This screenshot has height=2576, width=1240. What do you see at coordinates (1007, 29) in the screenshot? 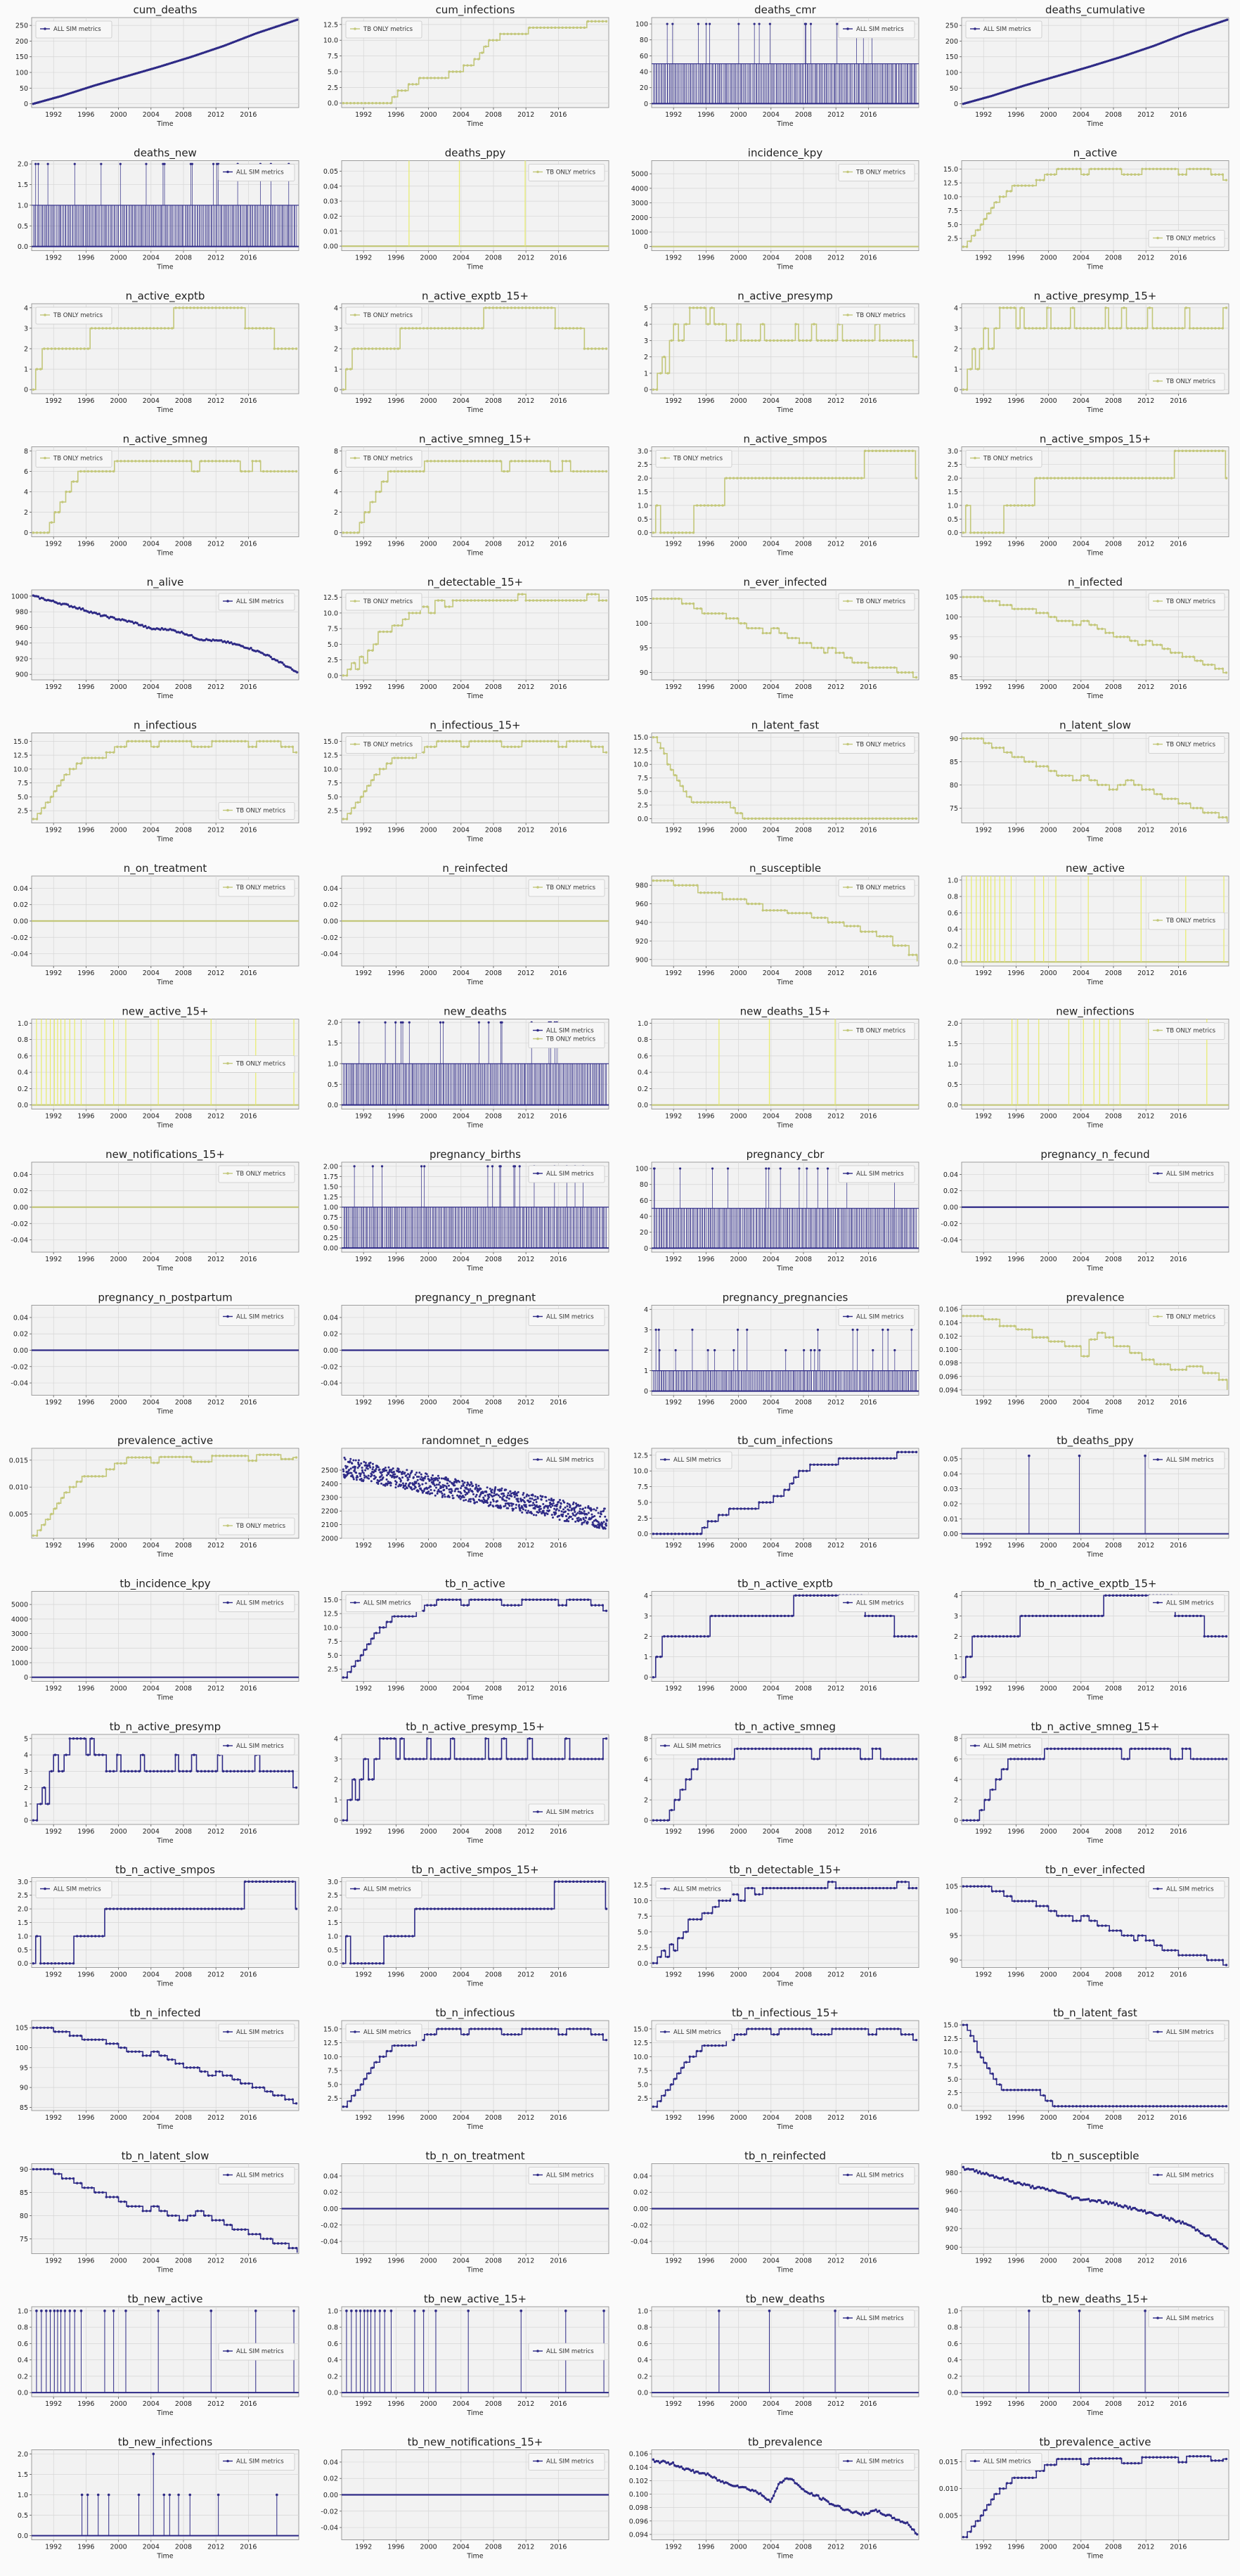
I see `legend-label: ALL SIM metrics` at bounding box center [1007, 29].